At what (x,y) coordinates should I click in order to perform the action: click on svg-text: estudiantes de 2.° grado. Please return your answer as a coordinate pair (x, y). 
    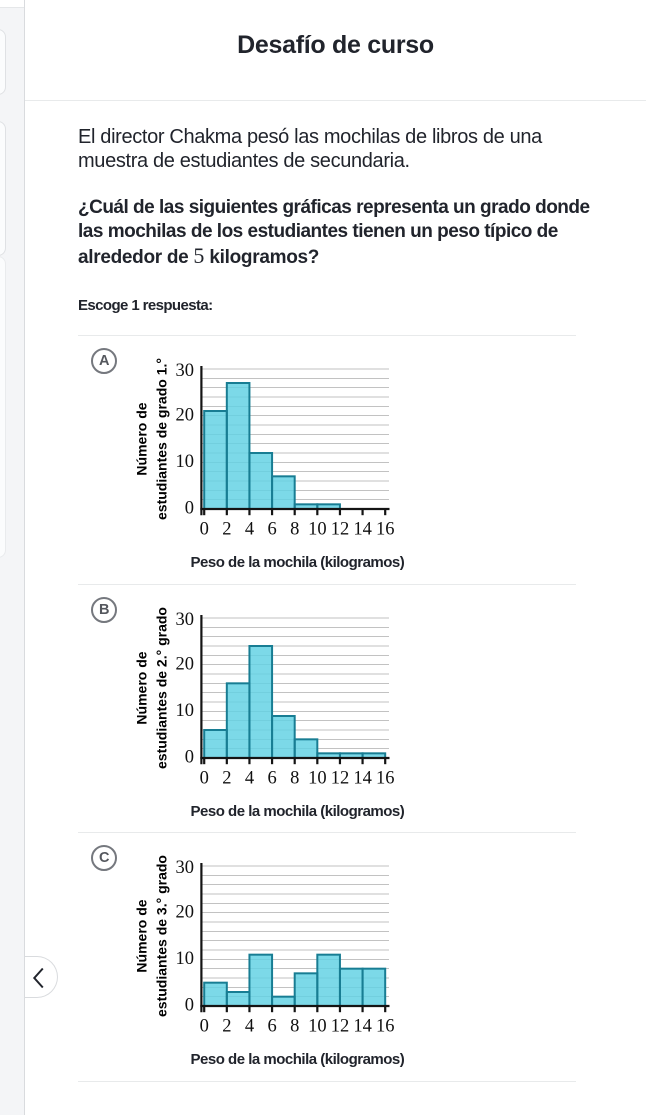
    Looking at the image, I should click on (162, 688).